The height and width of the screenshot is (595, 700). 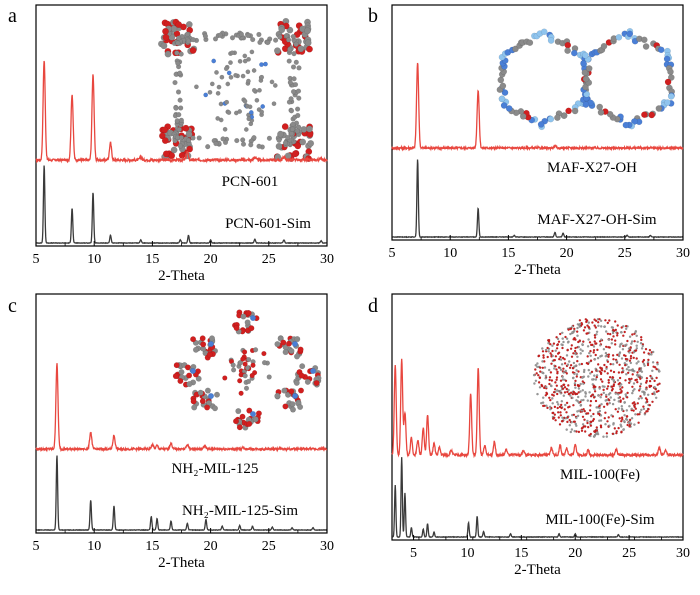 I want to click on panel-label-c: c, so click(x=12, y=306).